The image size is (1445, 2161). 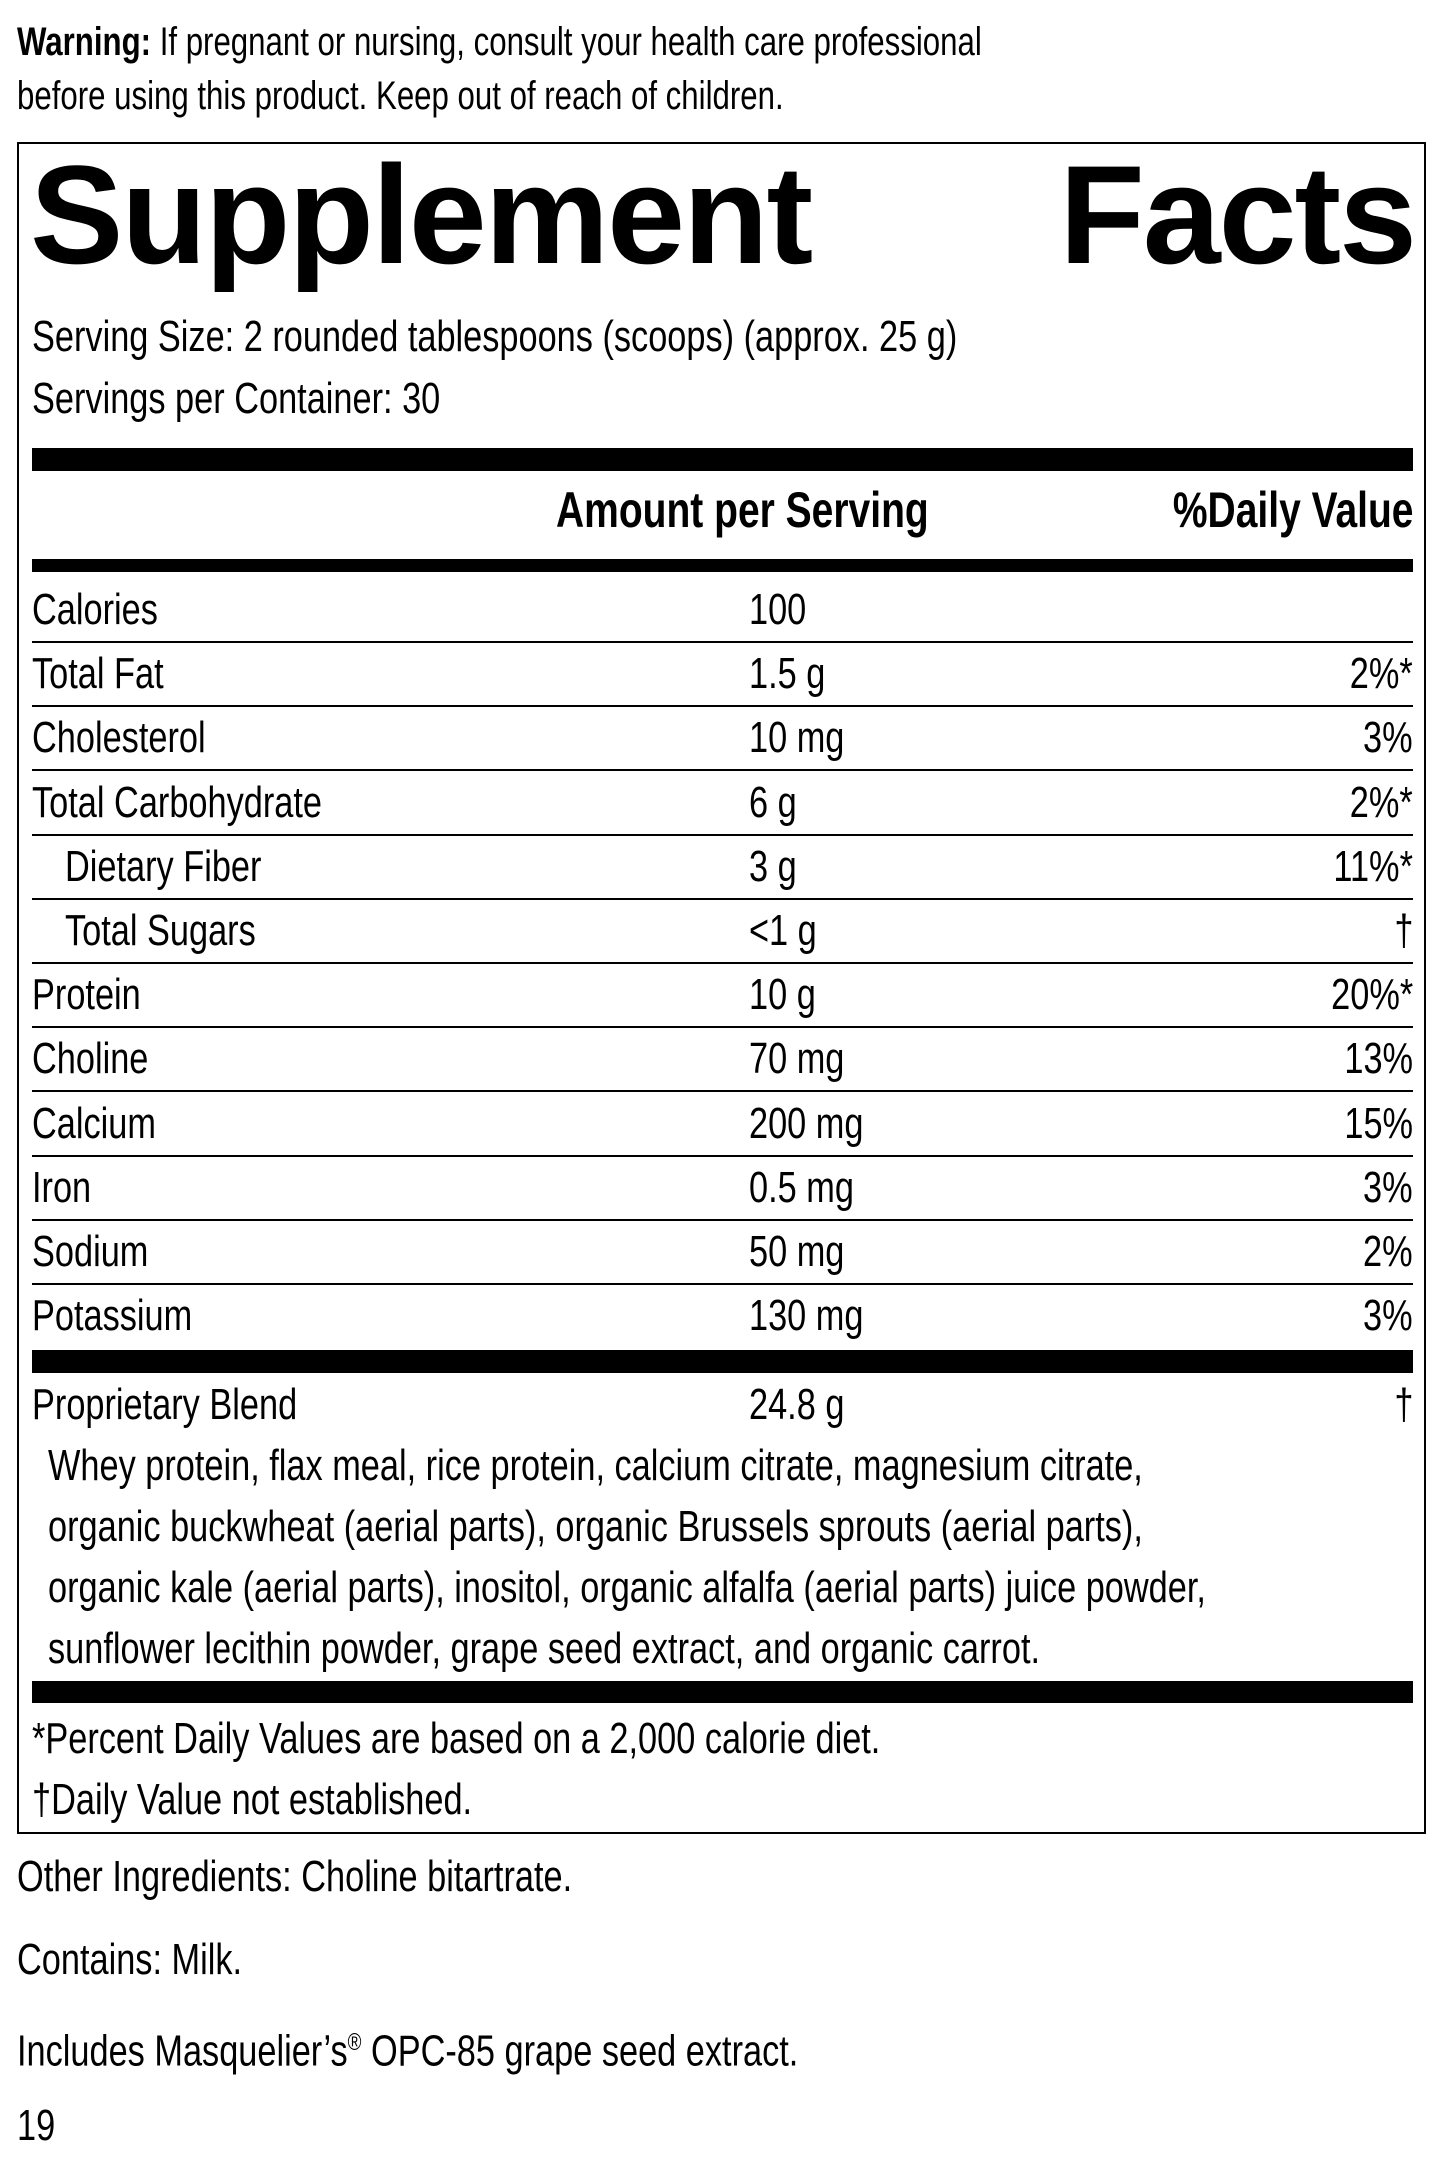 I want to click on nutrient-daily-value: 13%, so click(x=1378, y=1058).